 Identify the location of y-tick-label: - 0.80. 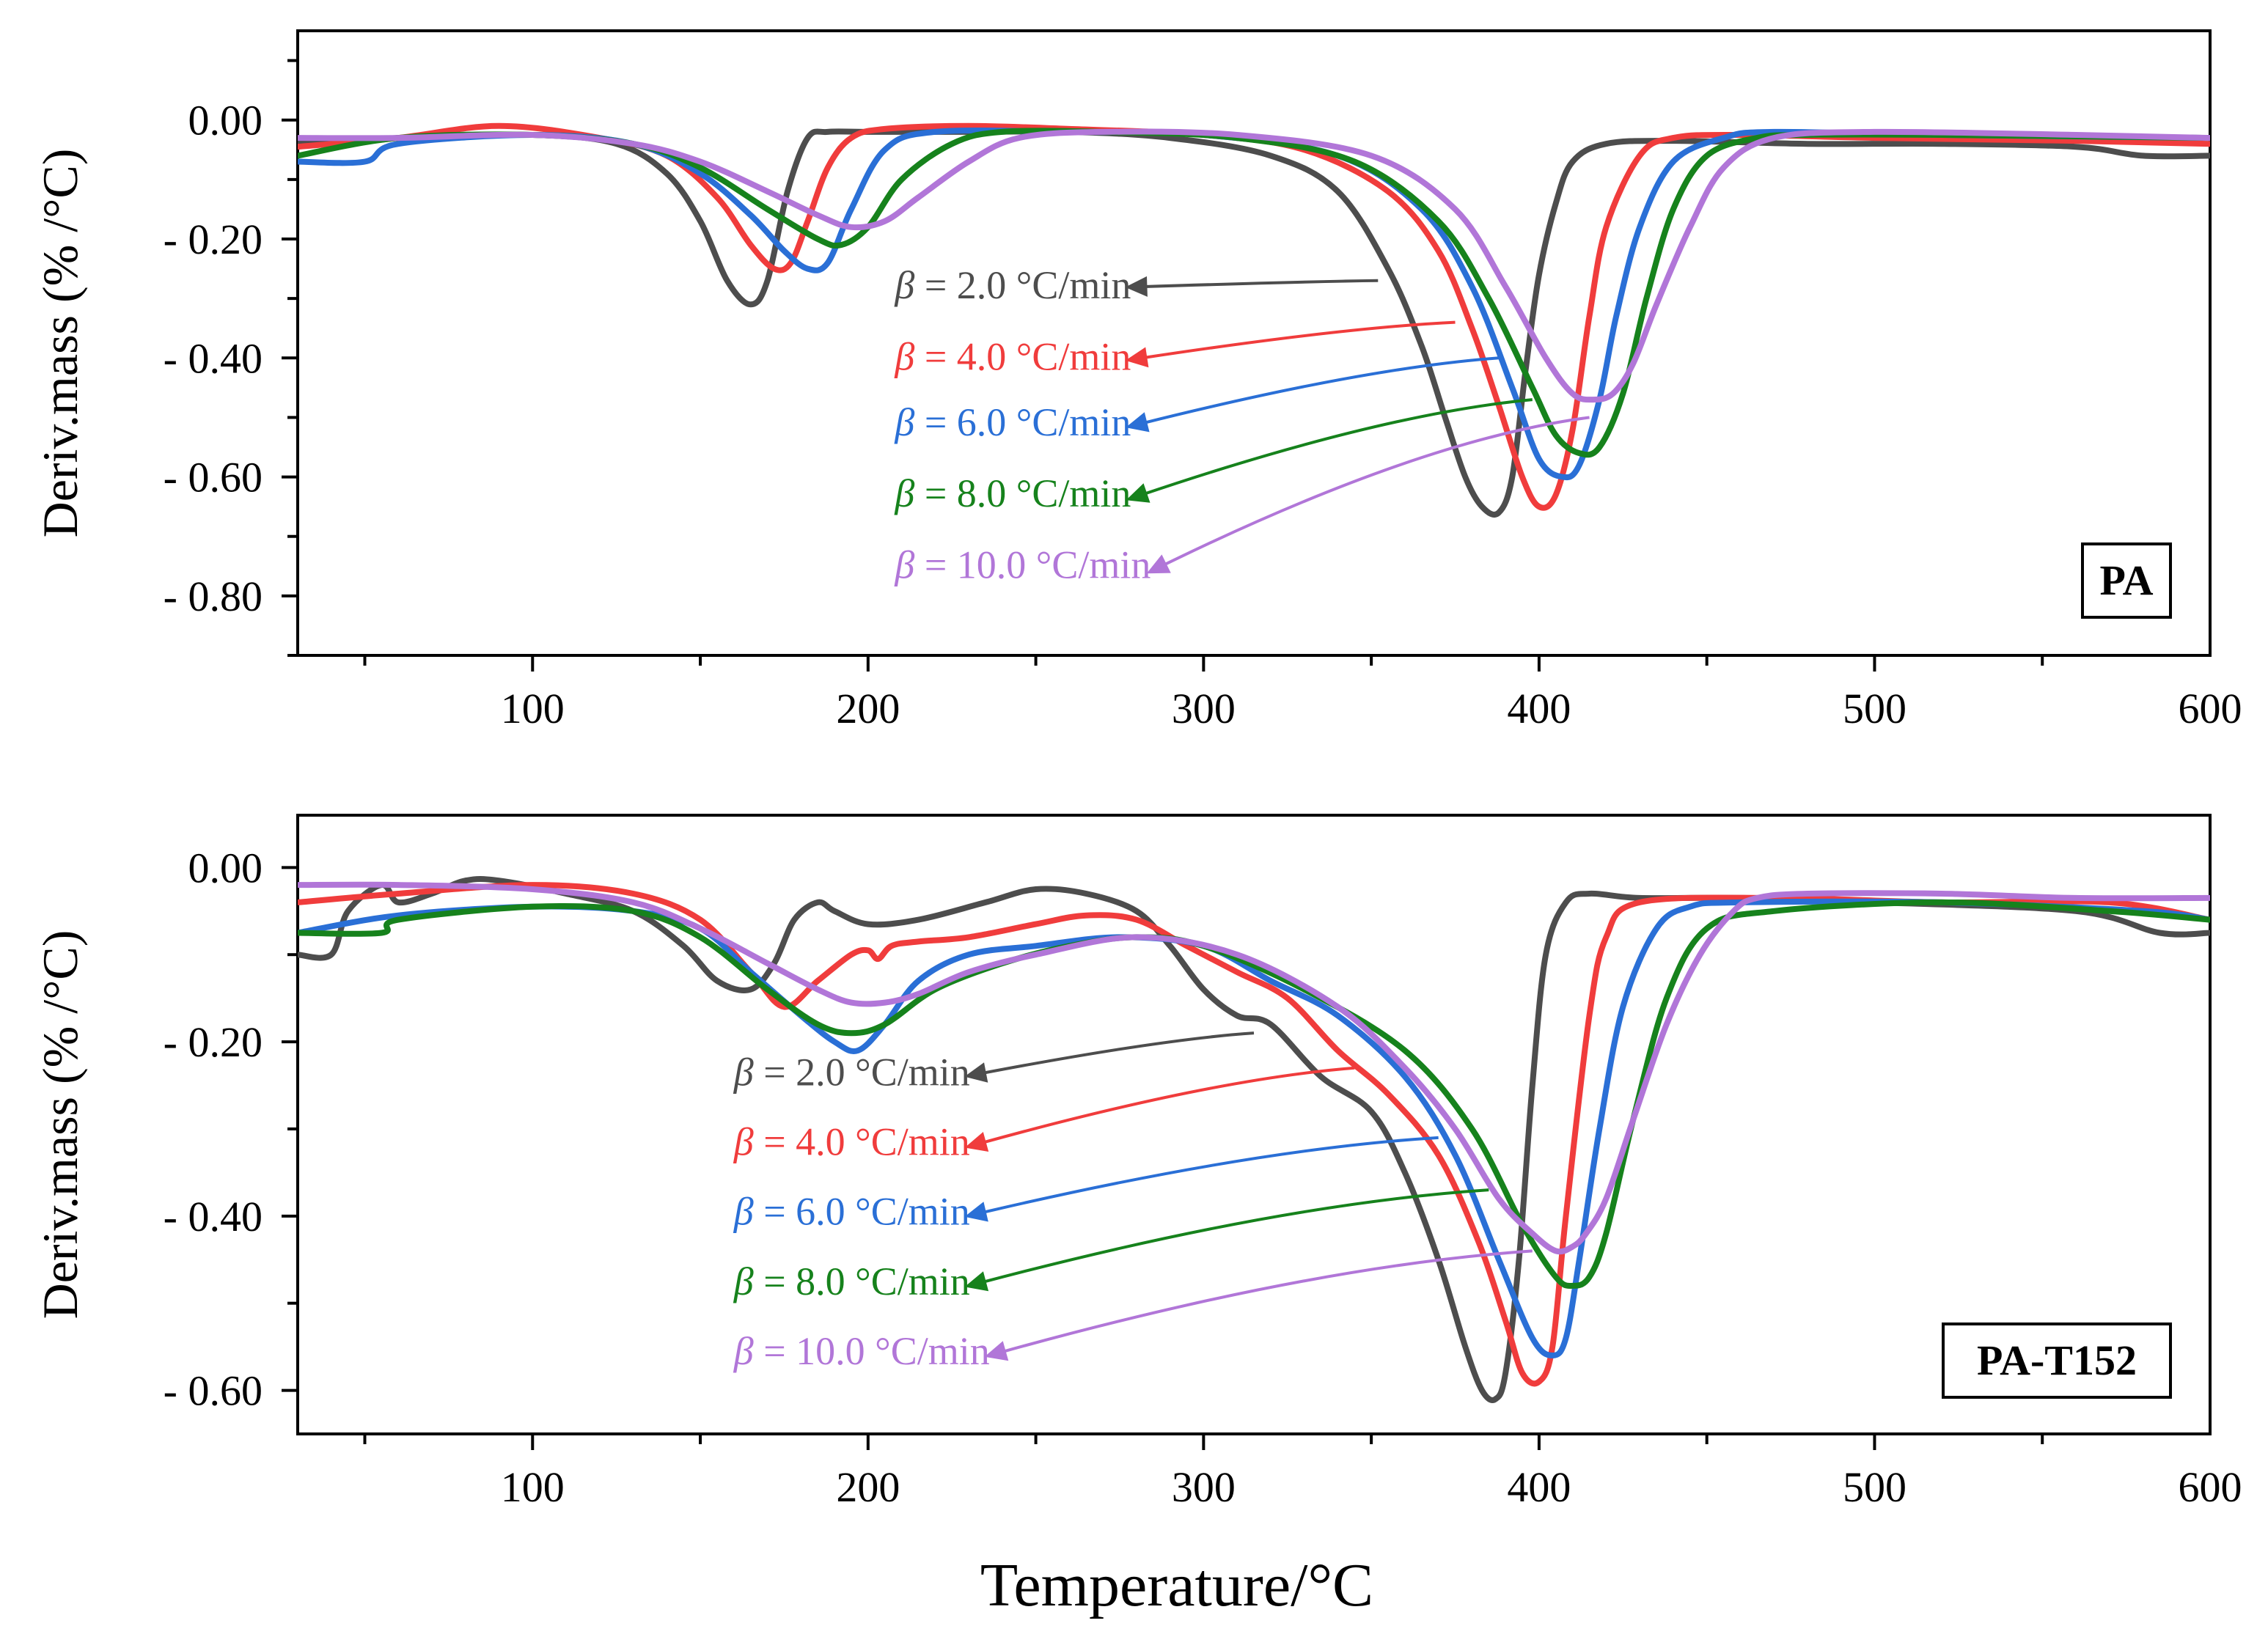
(213, 596).